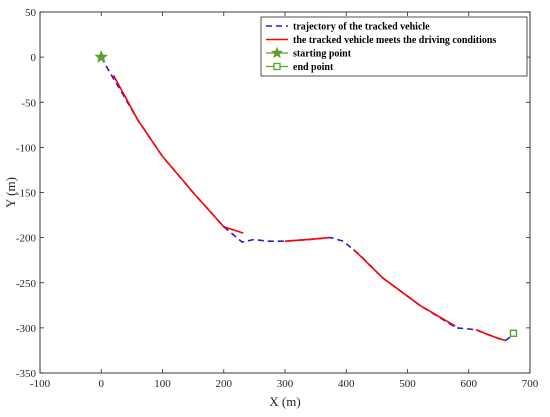 This screenshot has width=550, height=417. What do you see at coordinates (285, 384) in the screenshot?
I see `x-tick-label: 300` at bounding box center [285, 384].